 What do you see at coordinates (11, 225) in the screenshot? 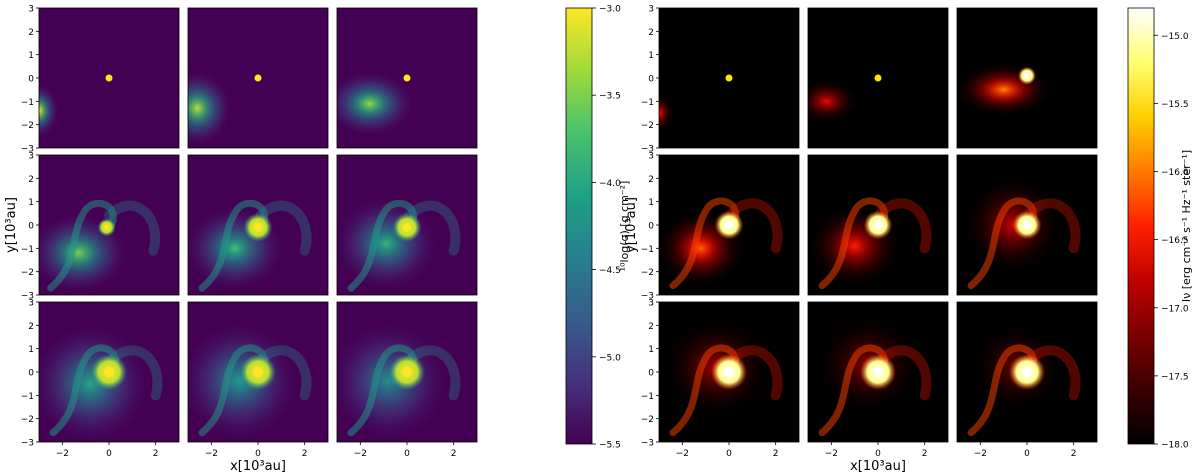
I see `y-axis-label: y[10³au]` at bounding box center [11, 225].